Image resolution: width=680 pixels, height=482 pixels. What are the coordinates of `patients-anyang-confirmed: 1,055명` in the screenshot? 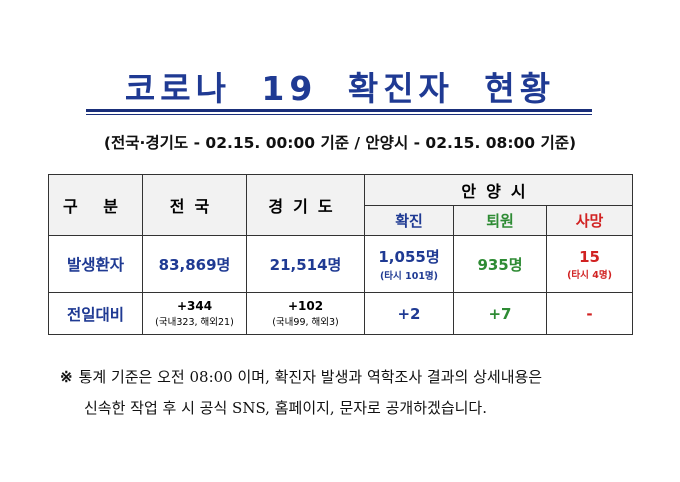 It's located at (409, 257).